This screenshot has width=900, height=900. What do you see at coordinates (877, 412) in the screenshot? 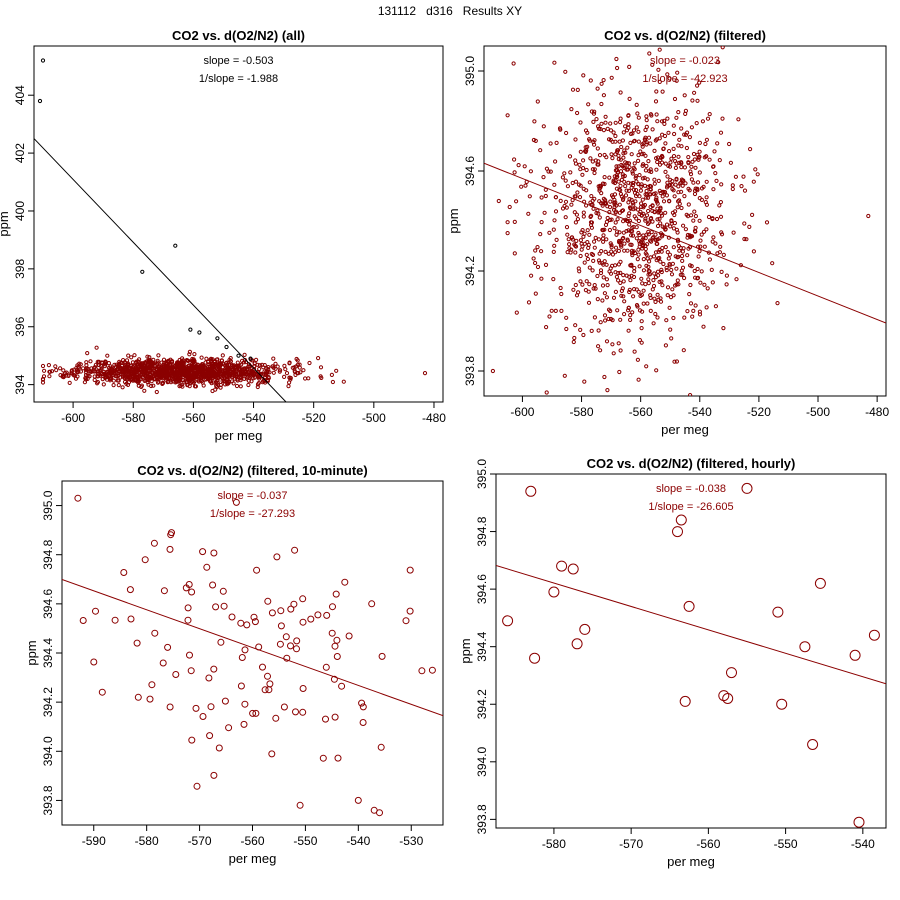
I see `x-tick-label: -480` at bounding box center [877, 412].